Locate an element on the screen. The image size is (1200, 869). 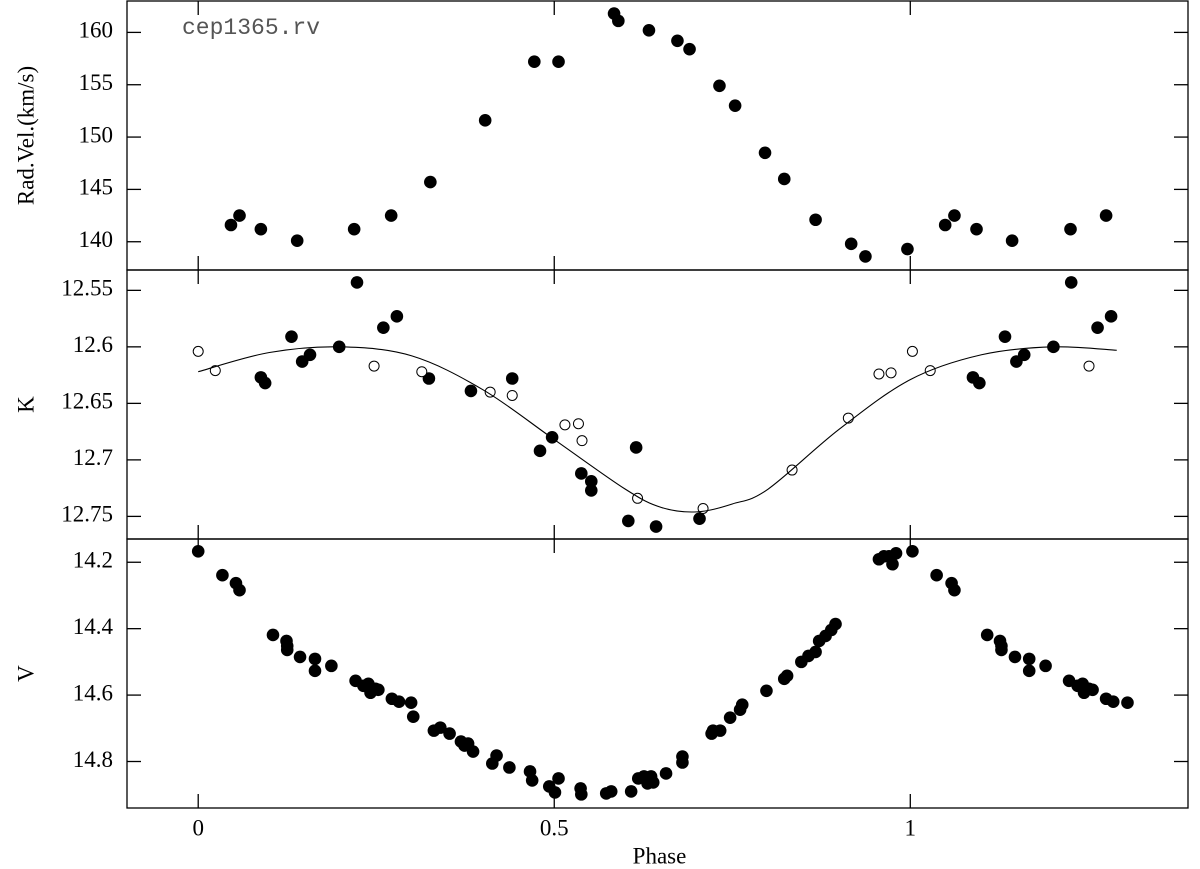
y-tick-label: 14.6 is located at coordinates (93, 692).